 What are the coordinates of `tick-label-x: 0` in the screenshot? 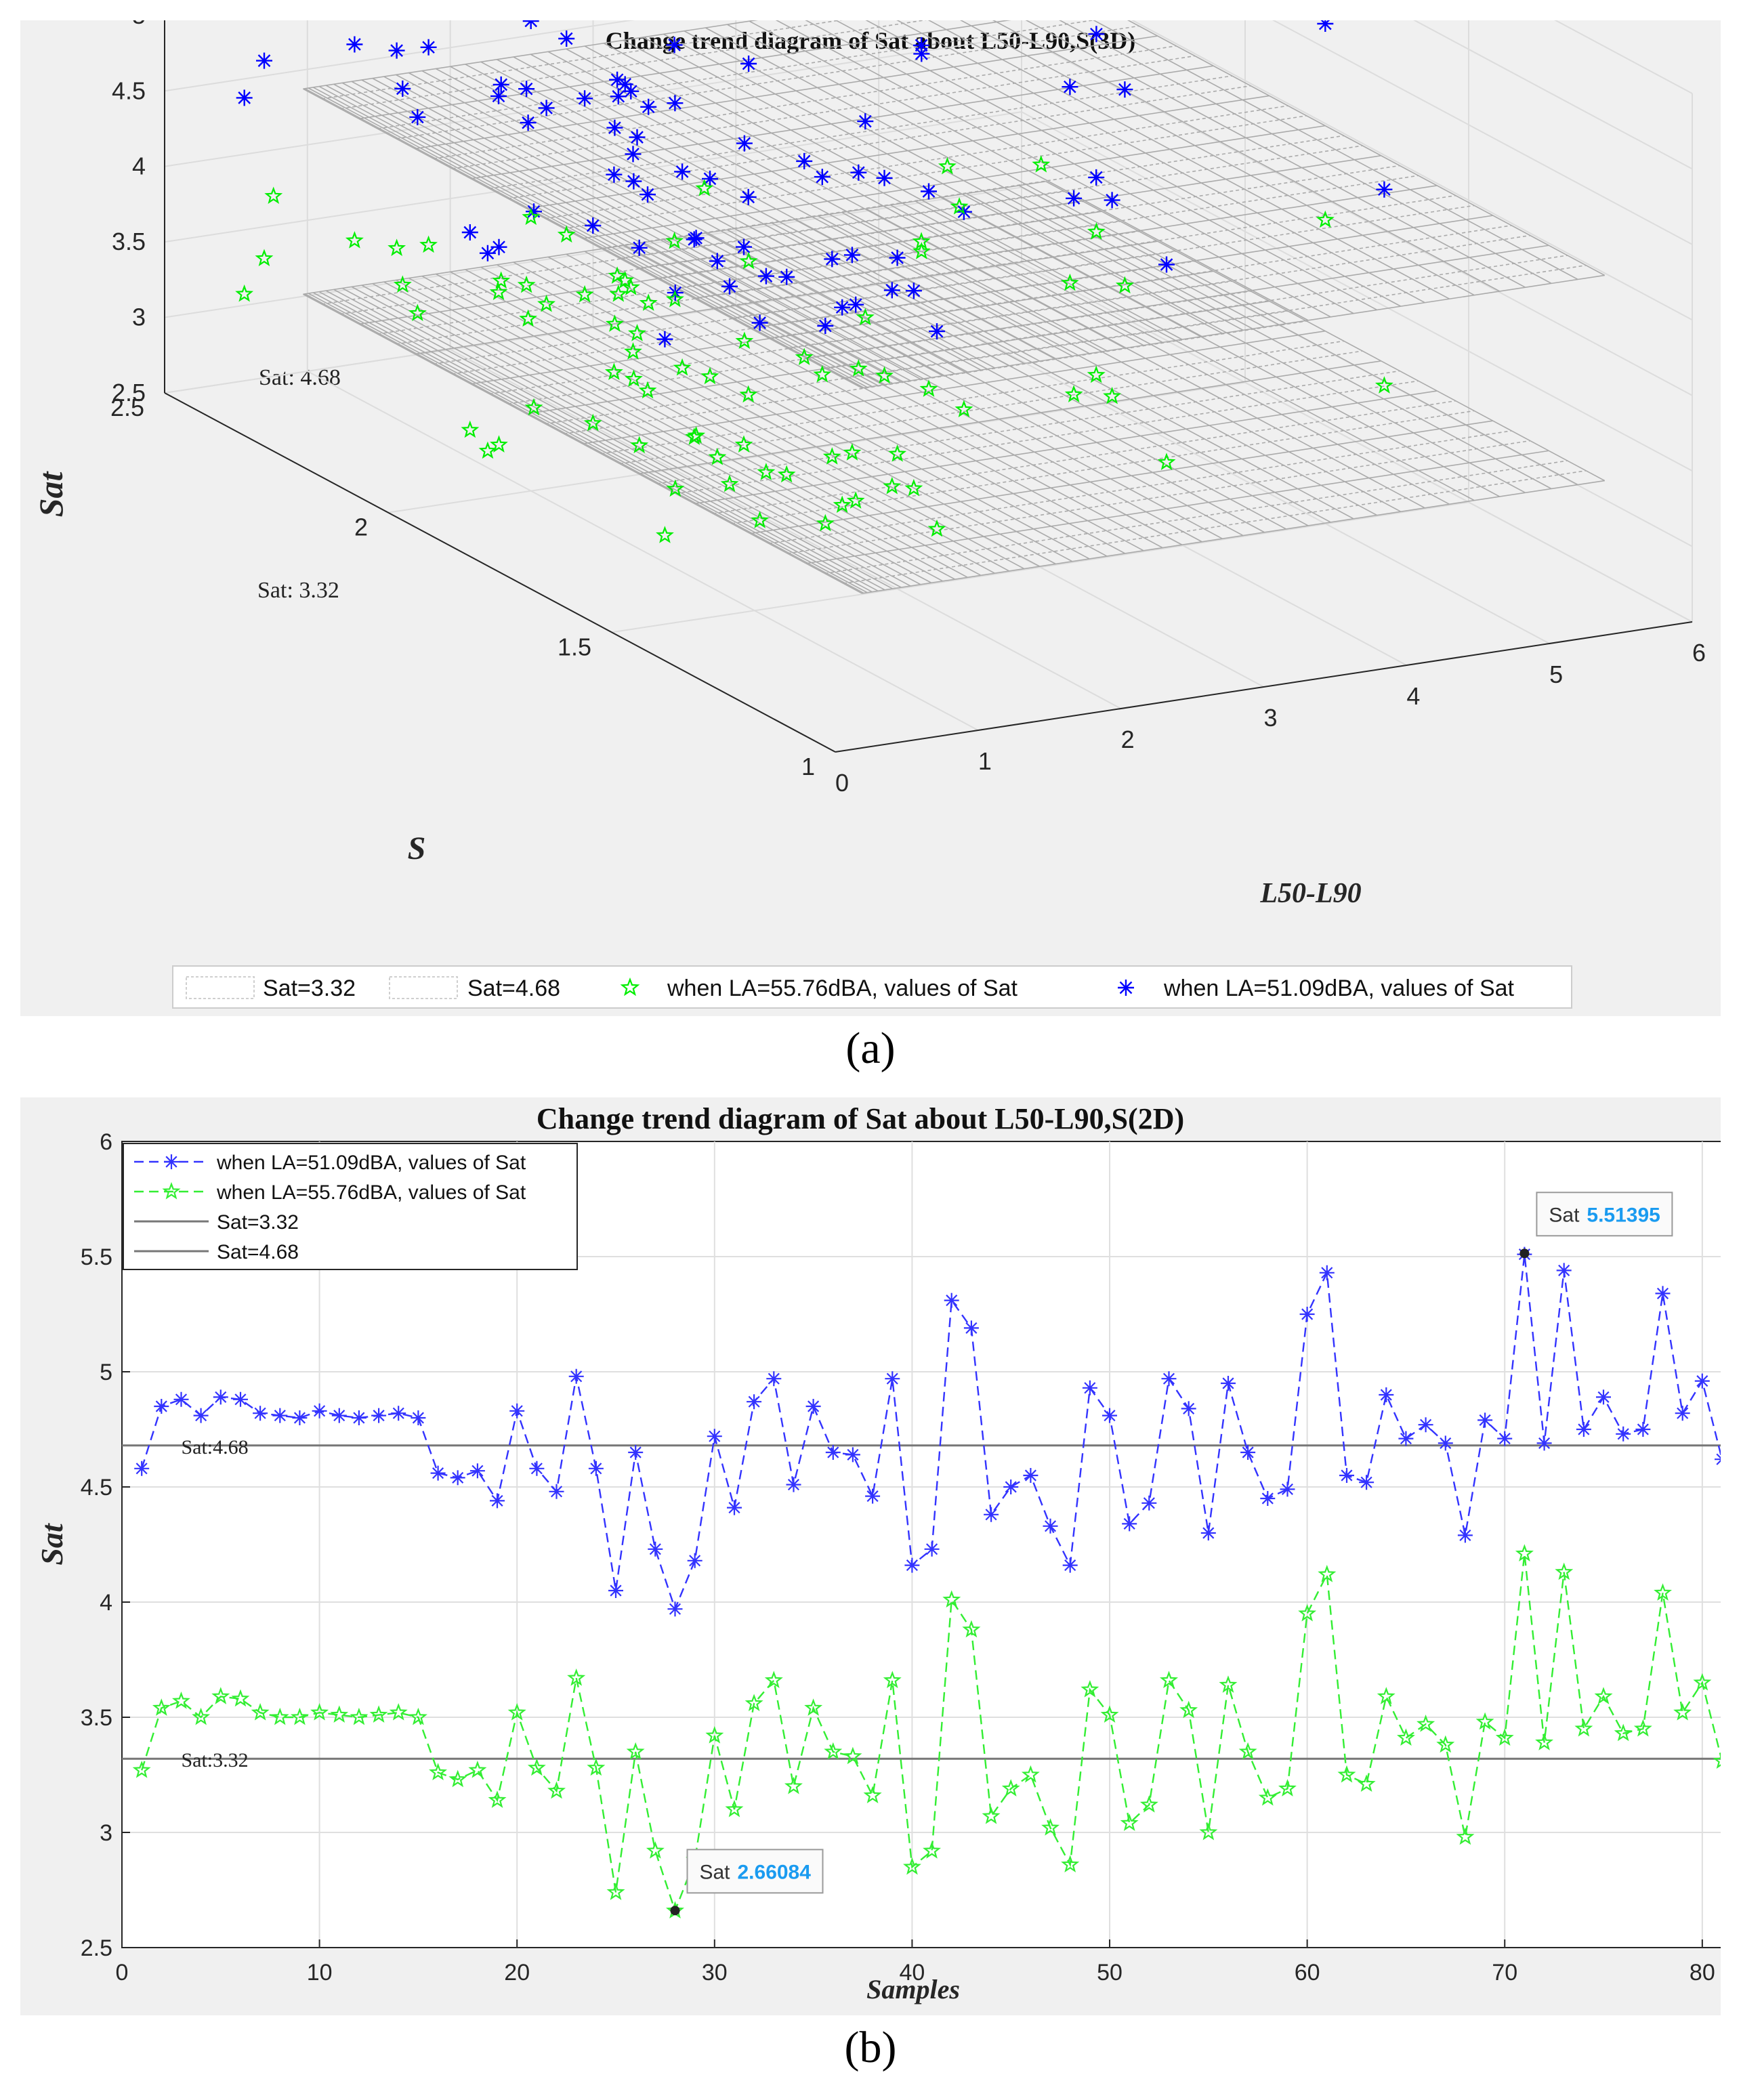 It's located at (842, 783).